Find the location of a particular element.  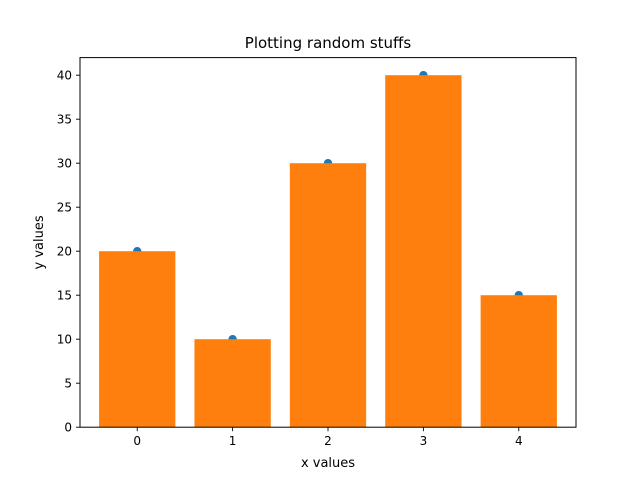

y-tick-label-5: 5 is located at coordinates (68, 384).